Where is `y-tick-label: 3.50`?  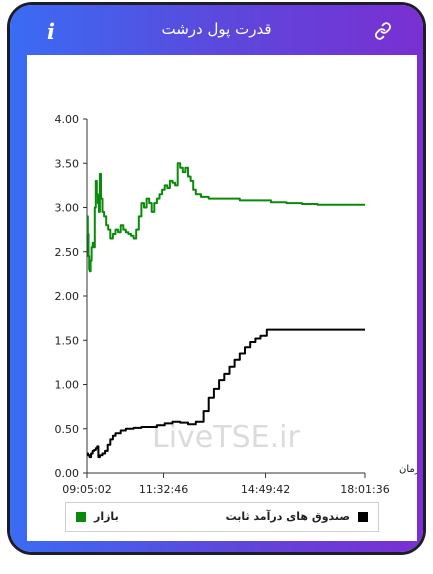 y-tick-label: 3.50 is located at coordinates (67, 163).